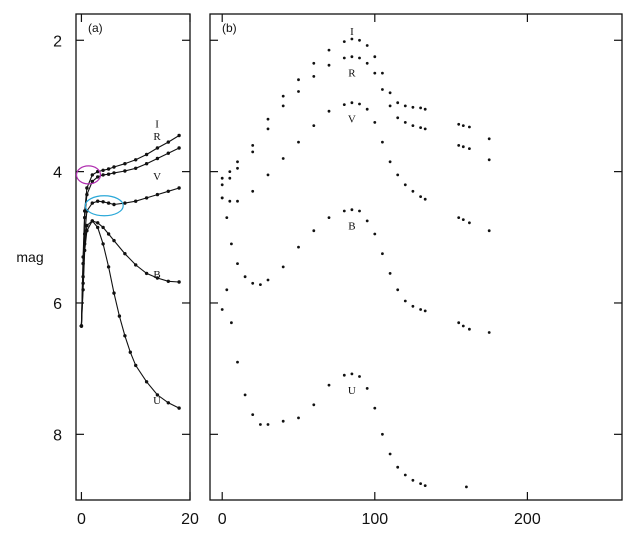 The height and width of the screenshot is (538, 634). What do you see at coordinates (352, 32) in the screenshot?
I see `series-label-I: I` at bounding box center [352, 32].